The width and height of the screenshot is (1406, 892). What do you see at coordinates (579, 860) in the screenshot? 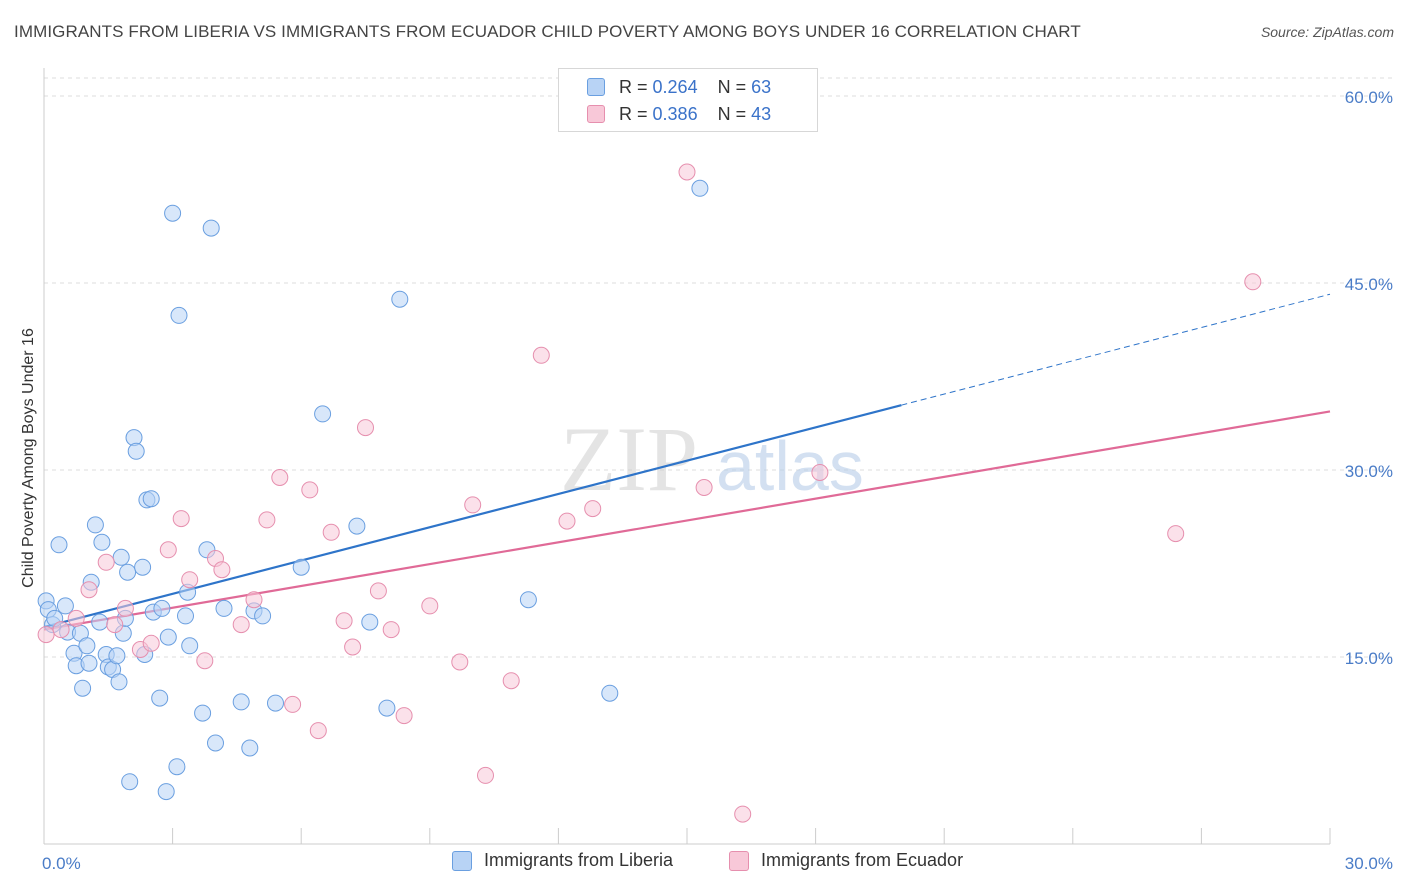
I see `legend-label: Immigrants from Liberia` at bounding box center [579, 860].